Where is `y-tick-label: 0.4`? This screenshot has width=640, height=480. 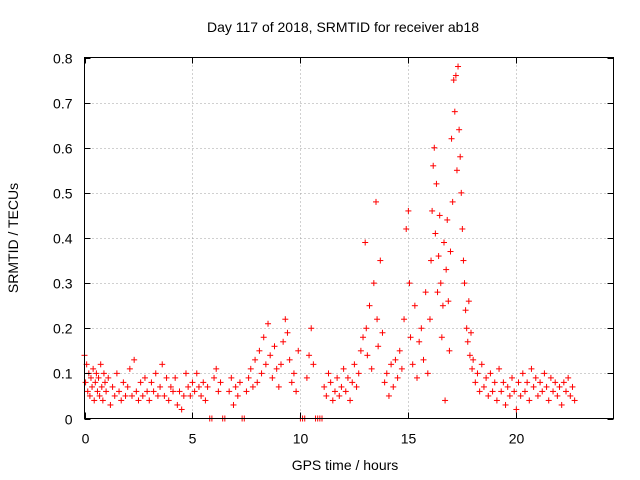
y-tick-label: 0.4 is located at coordinates (63, 239).